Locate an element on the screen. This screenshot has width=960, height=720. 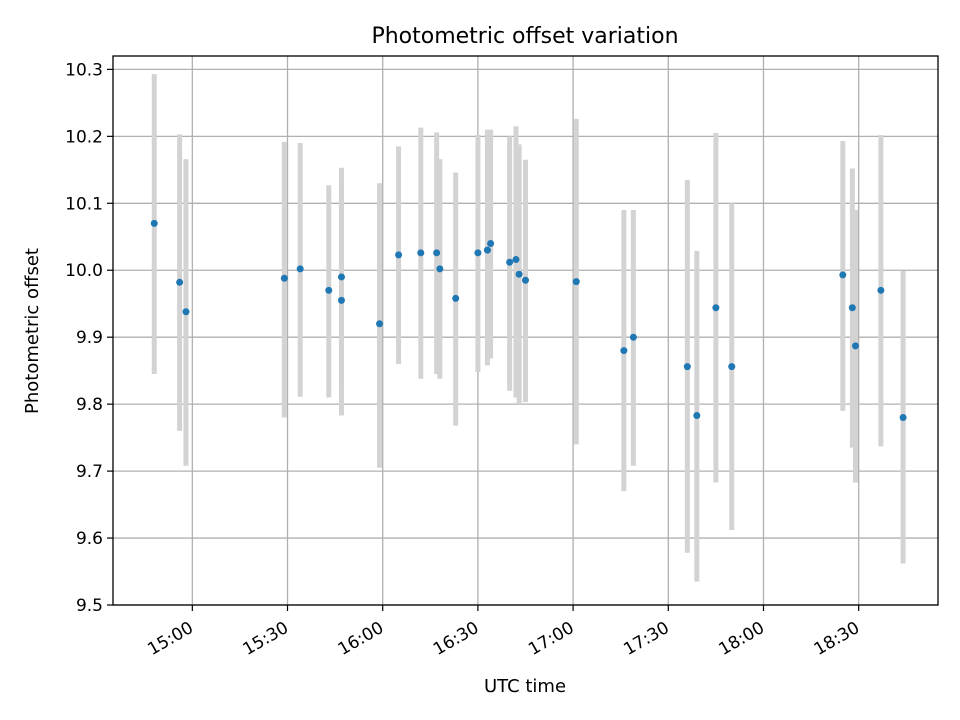
x-tick-label: 15:30 is located at coordinates (266, 639).